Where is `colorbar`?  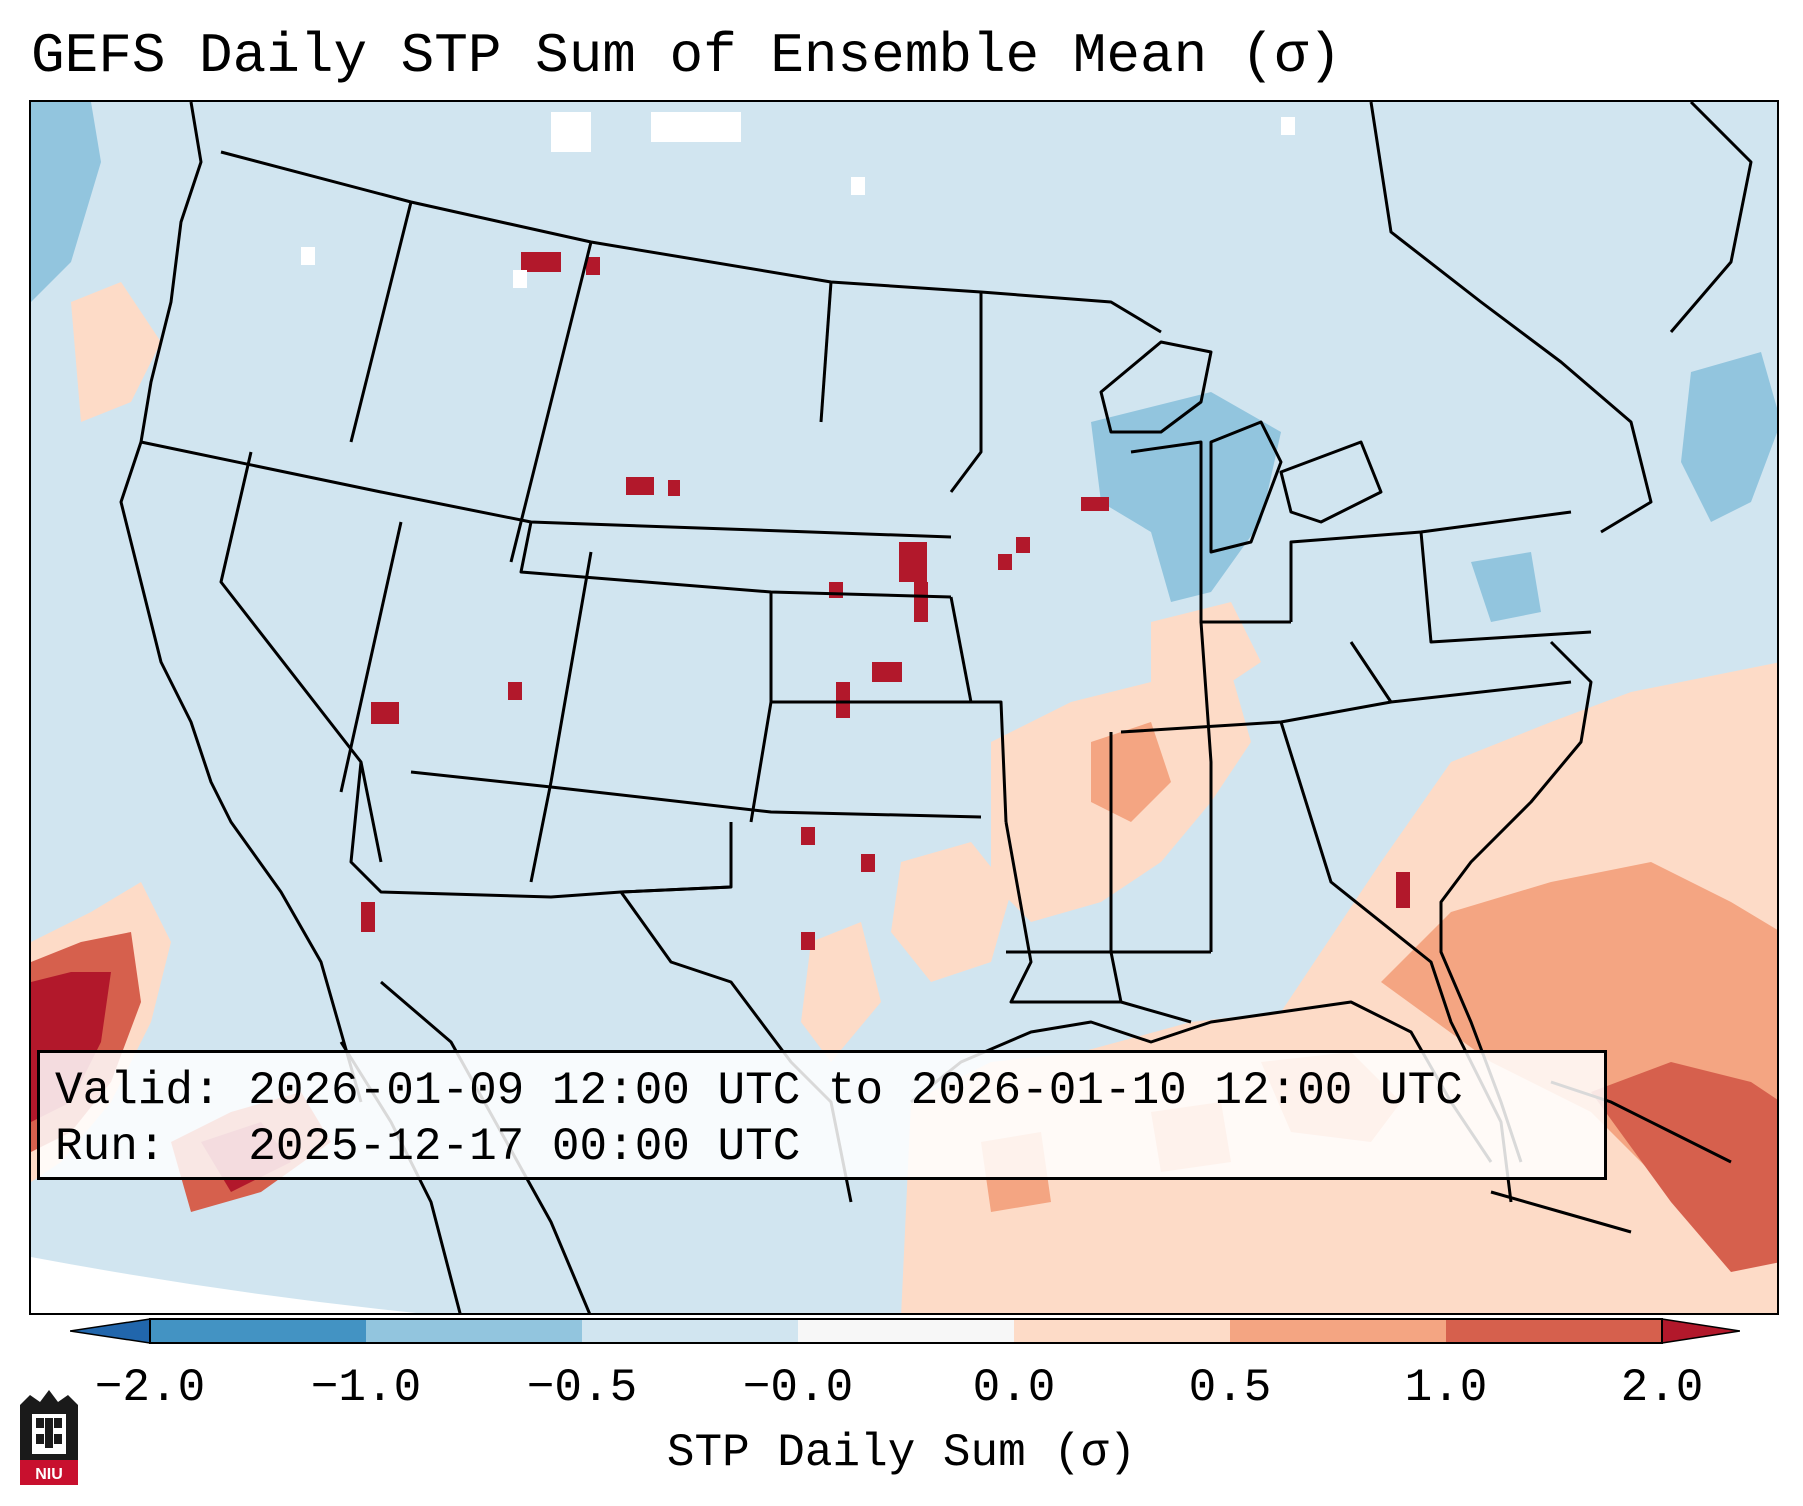 colorbar is located at coordinates (905, 1331).